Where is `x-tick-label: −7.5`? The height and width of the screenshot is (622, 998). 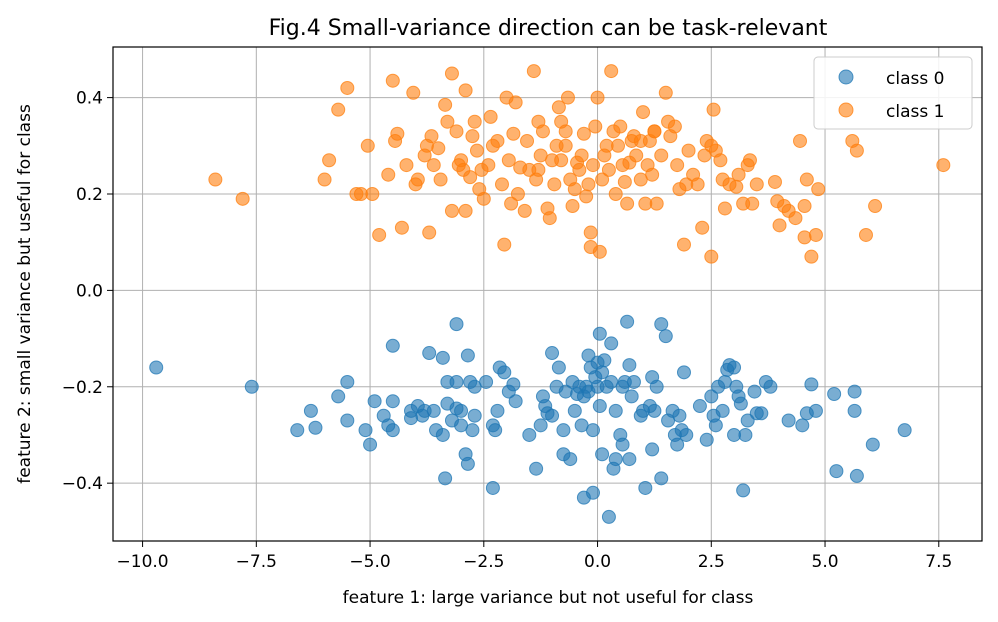
x-tick-label: −7.5 is located at coordinates (256, 562).